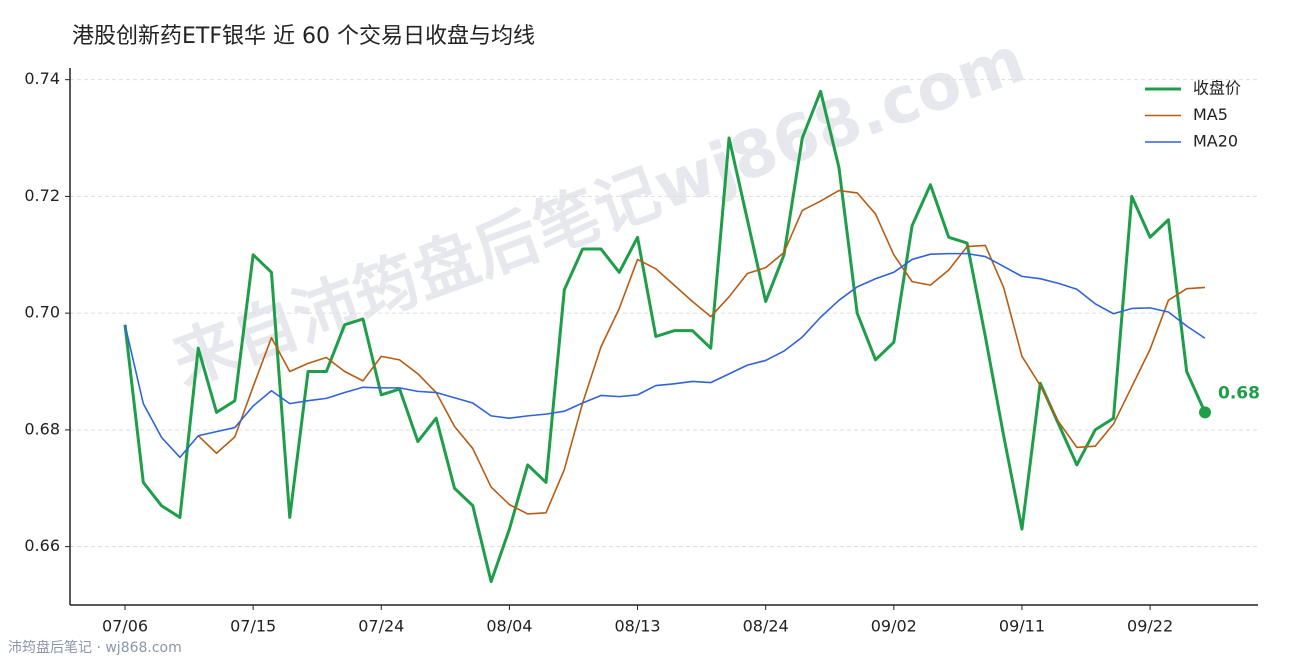 The width and height of the screenshot is (1290, 660). Describe the element at coordinates (303, 36) in the screenshot. I see `chart-title: 港股创新药ETF银华 近 60 个交易日收盘与均线` at that location.